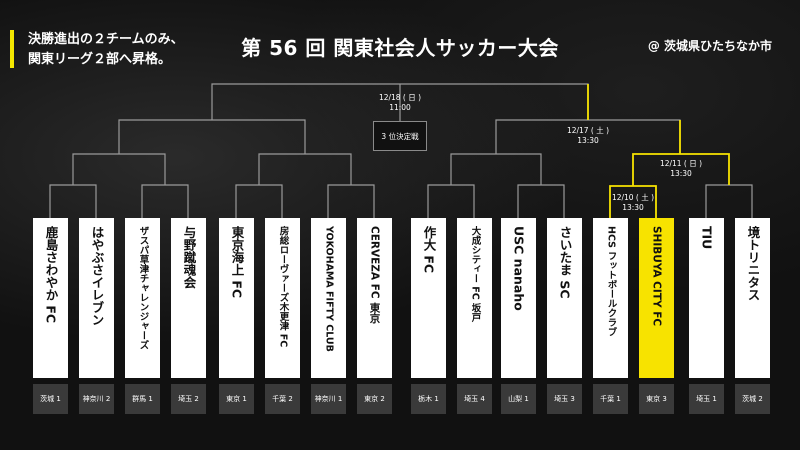 The image size is (800, 450). Describe the element at coordinates (189, 257) in the screenshot. I see `team-name: 与野蹴魂会` at that location.